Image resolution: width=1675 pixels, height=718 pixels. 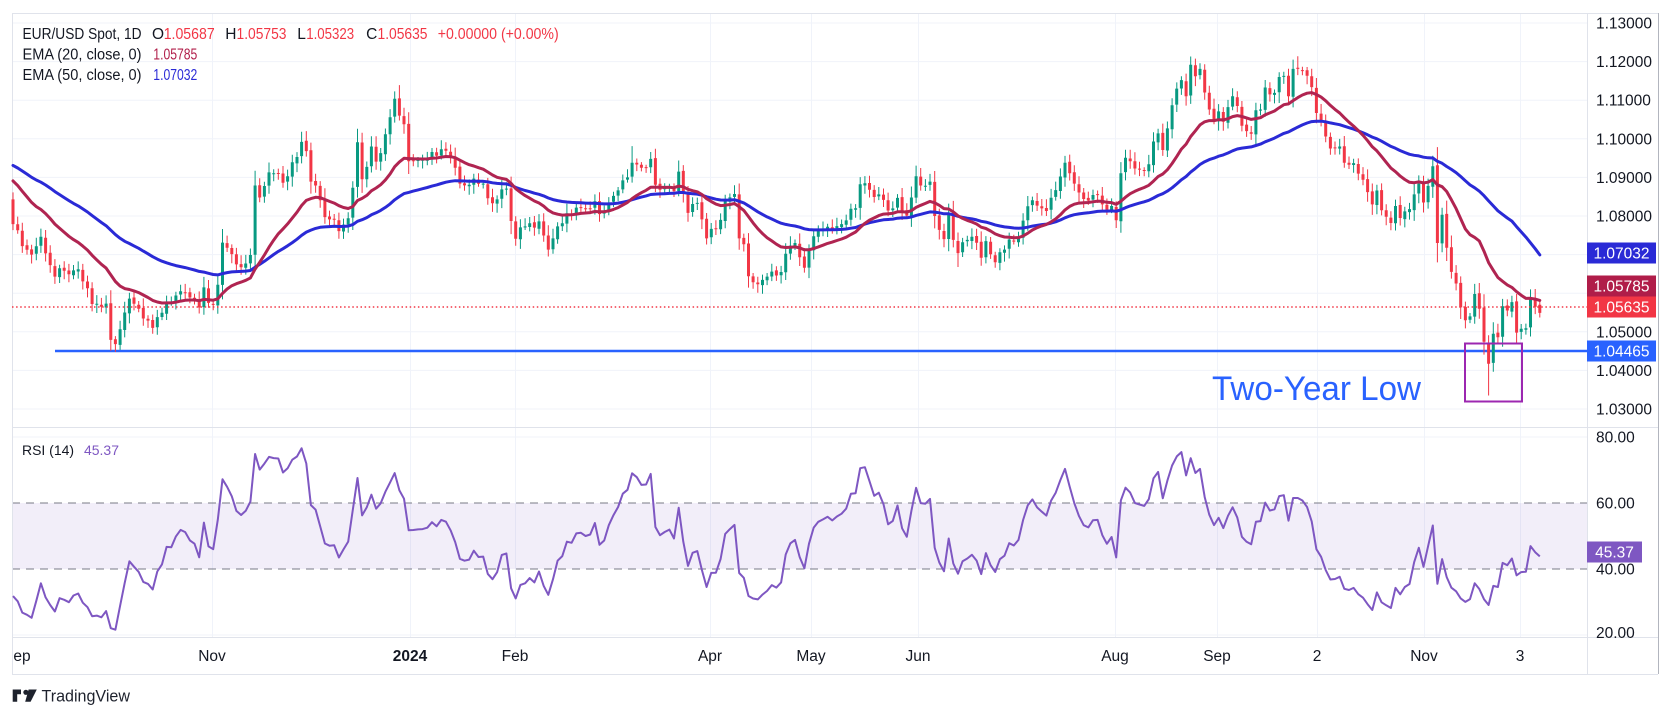 What do you see at coordinates (1615, 504) in the screenshot?
I see `svg-text: 60.00` at bounding box center [1615, 504].